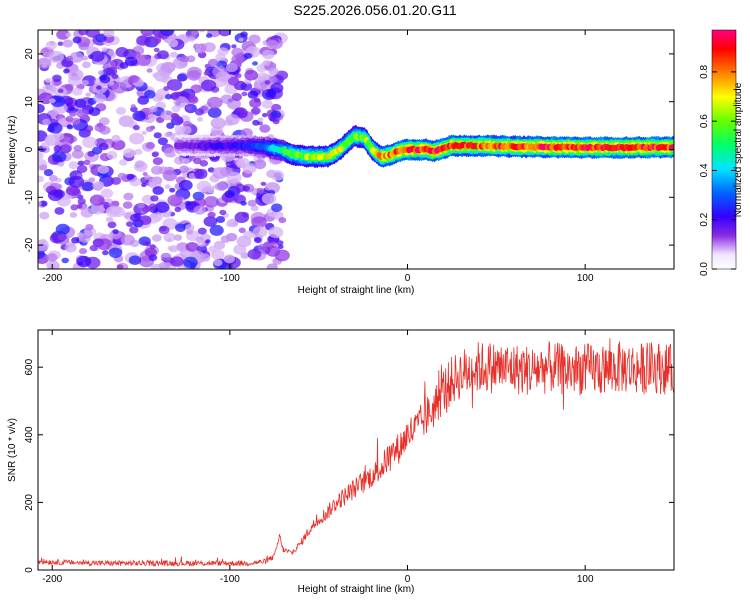 The image size is (750, 600). Describe the element at coordinates (585, 278) in the screenshot. I see `spectrogram-x-tick-label: 100` at that location.